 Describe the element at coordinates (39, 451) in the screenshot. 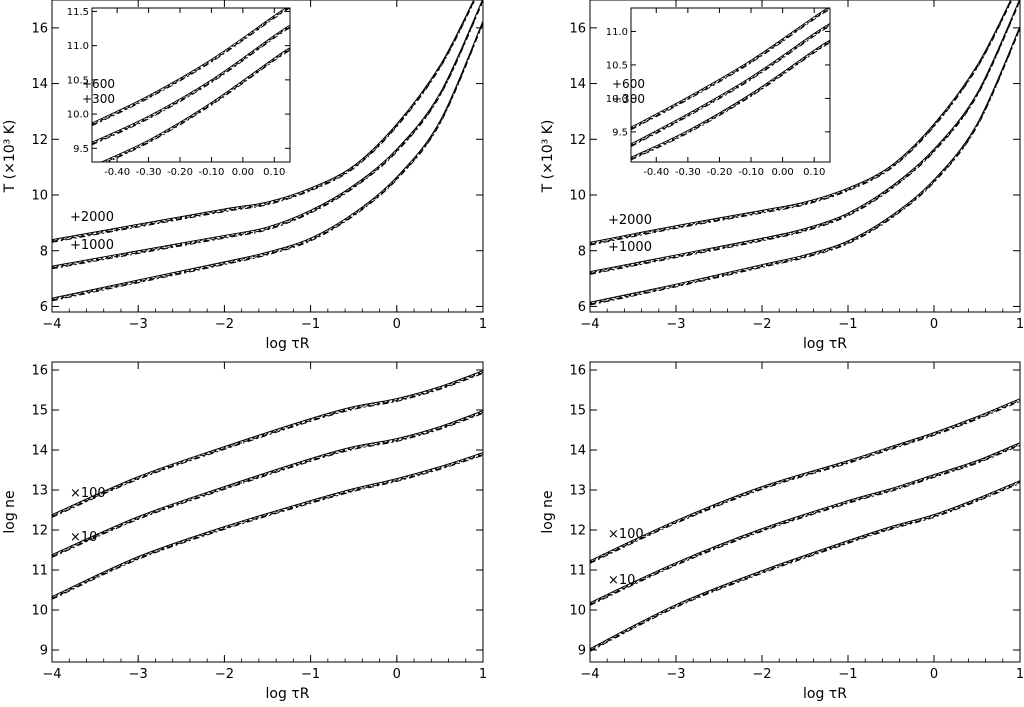

I see `panel-2-ytick-label: 14` at that location.